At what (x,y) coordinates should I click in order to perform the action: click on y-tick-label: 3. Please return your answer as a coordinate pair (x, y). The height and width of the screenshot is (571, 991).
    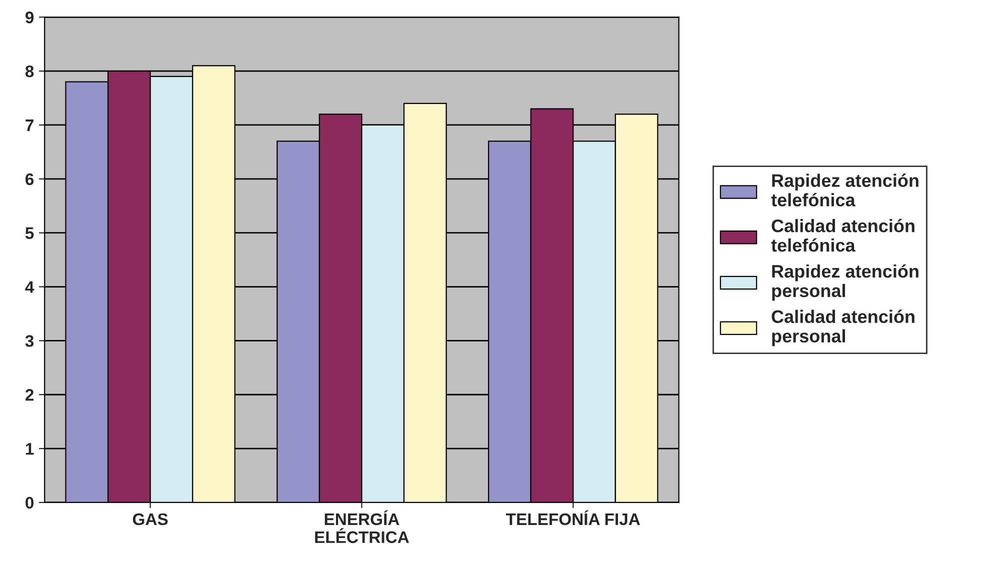
    Looking at the image, I should click on (29, 341).